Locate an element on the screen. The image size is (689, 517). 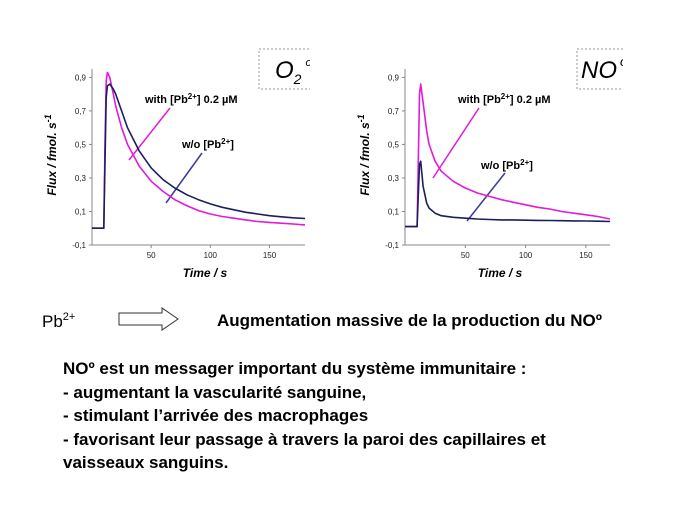
text-line: - stimulant l’arrivée des macrophages is located at coordinates (216, 415).